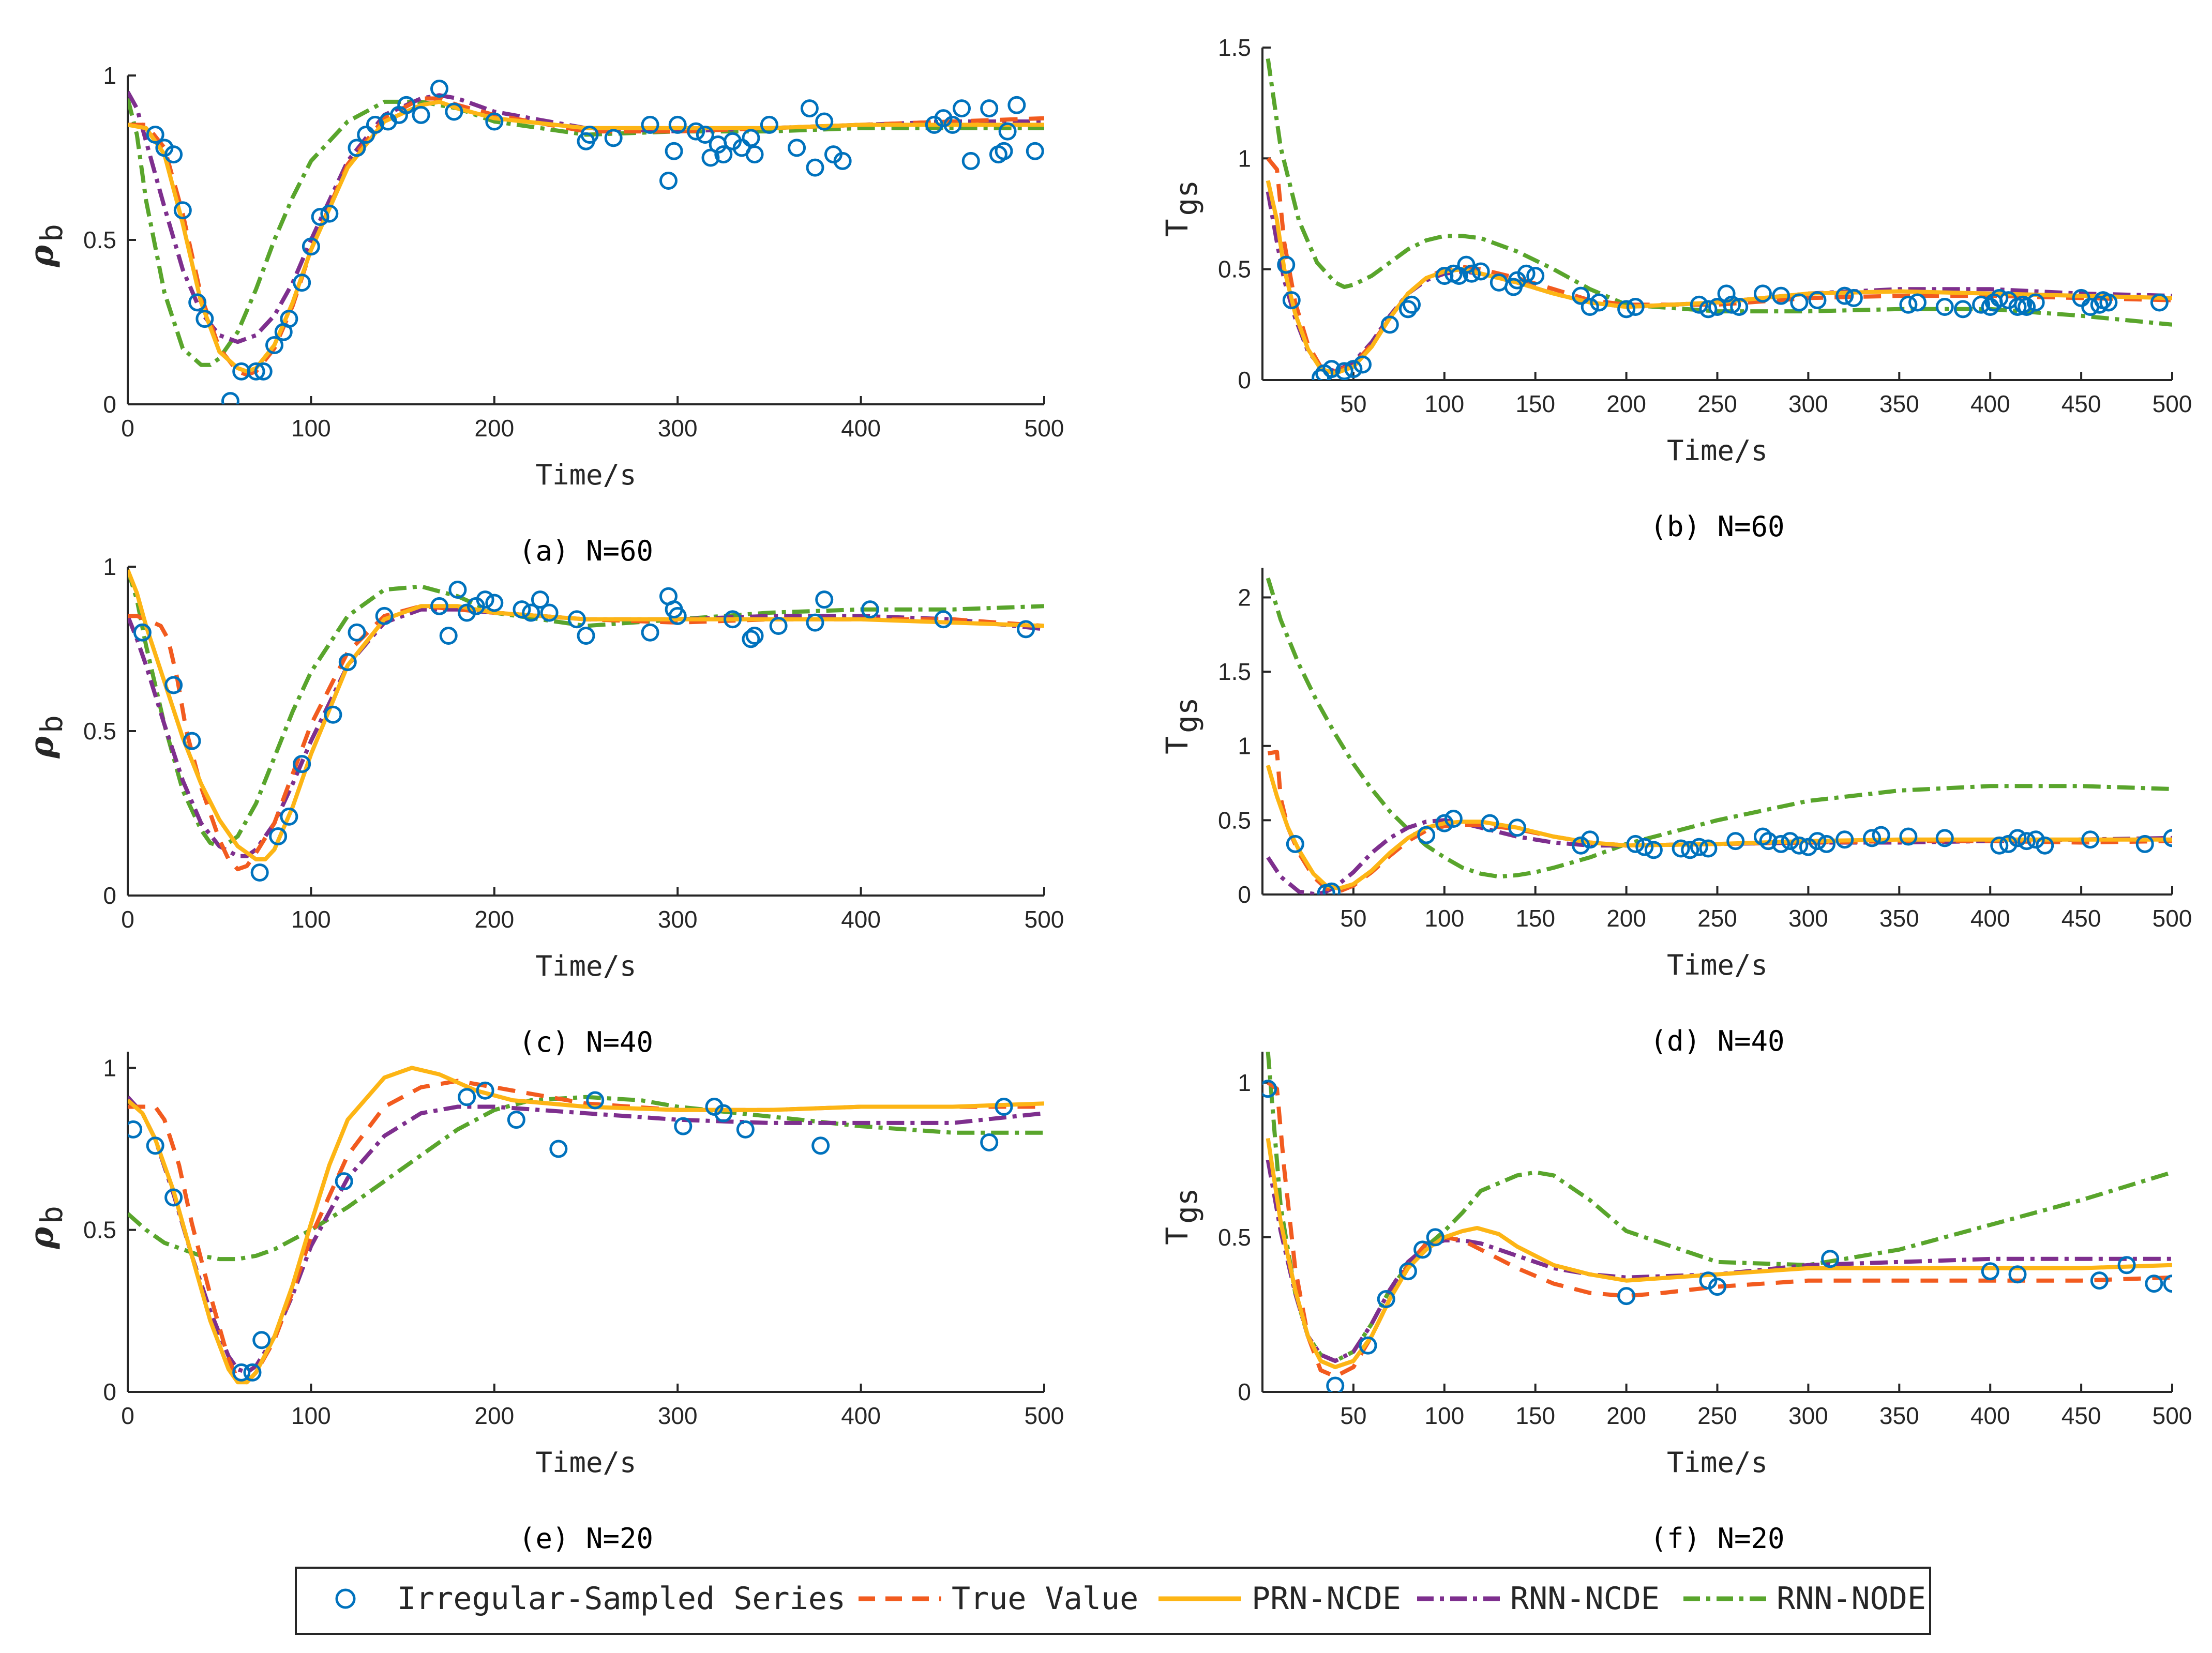 The width and height of the screenshot is (2212, 1653). I want to click on y-axis-label-b: Tgs, so click(1182, 208).